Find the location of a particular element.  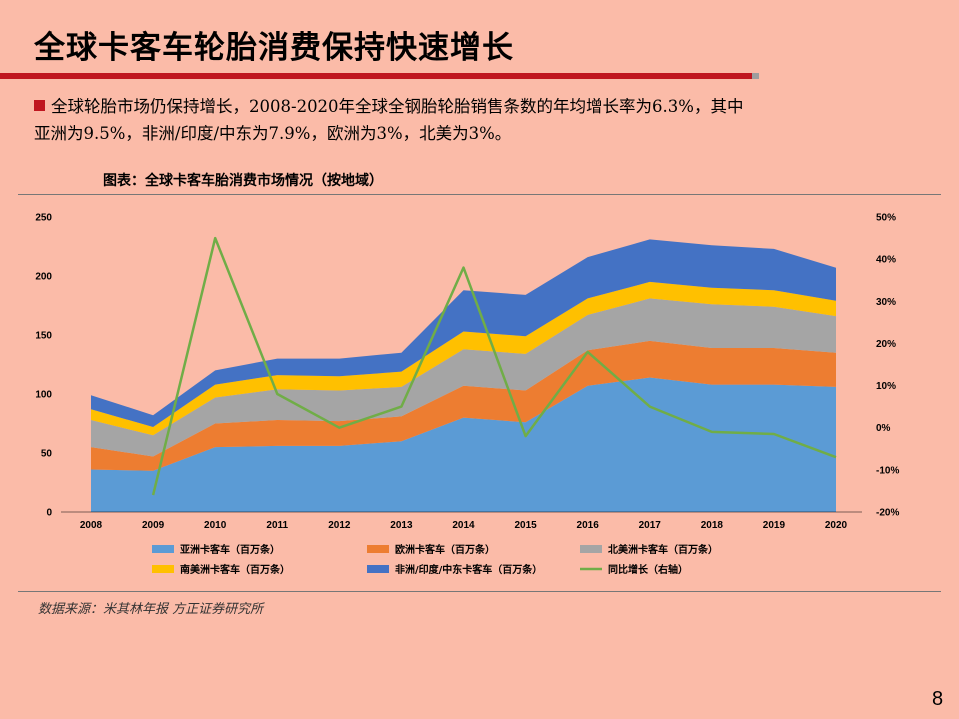

y-tick-label: 150 is located at coordinates (43, 336).